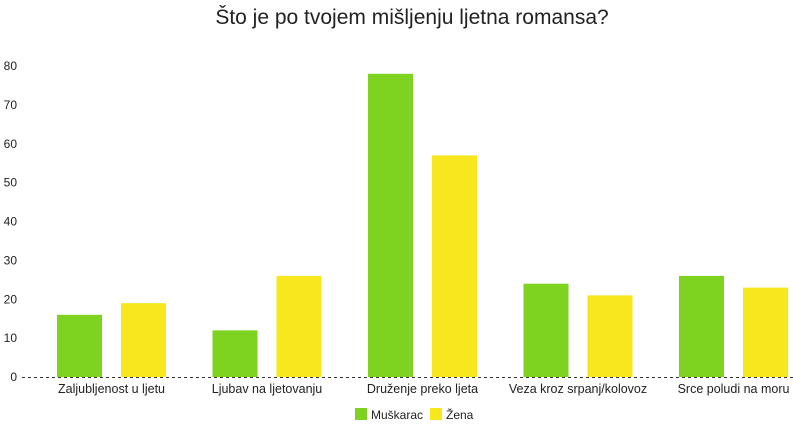 This screenshot has height=433, width=793. I want to click on y-tick-label: 70, so click(11, 105).